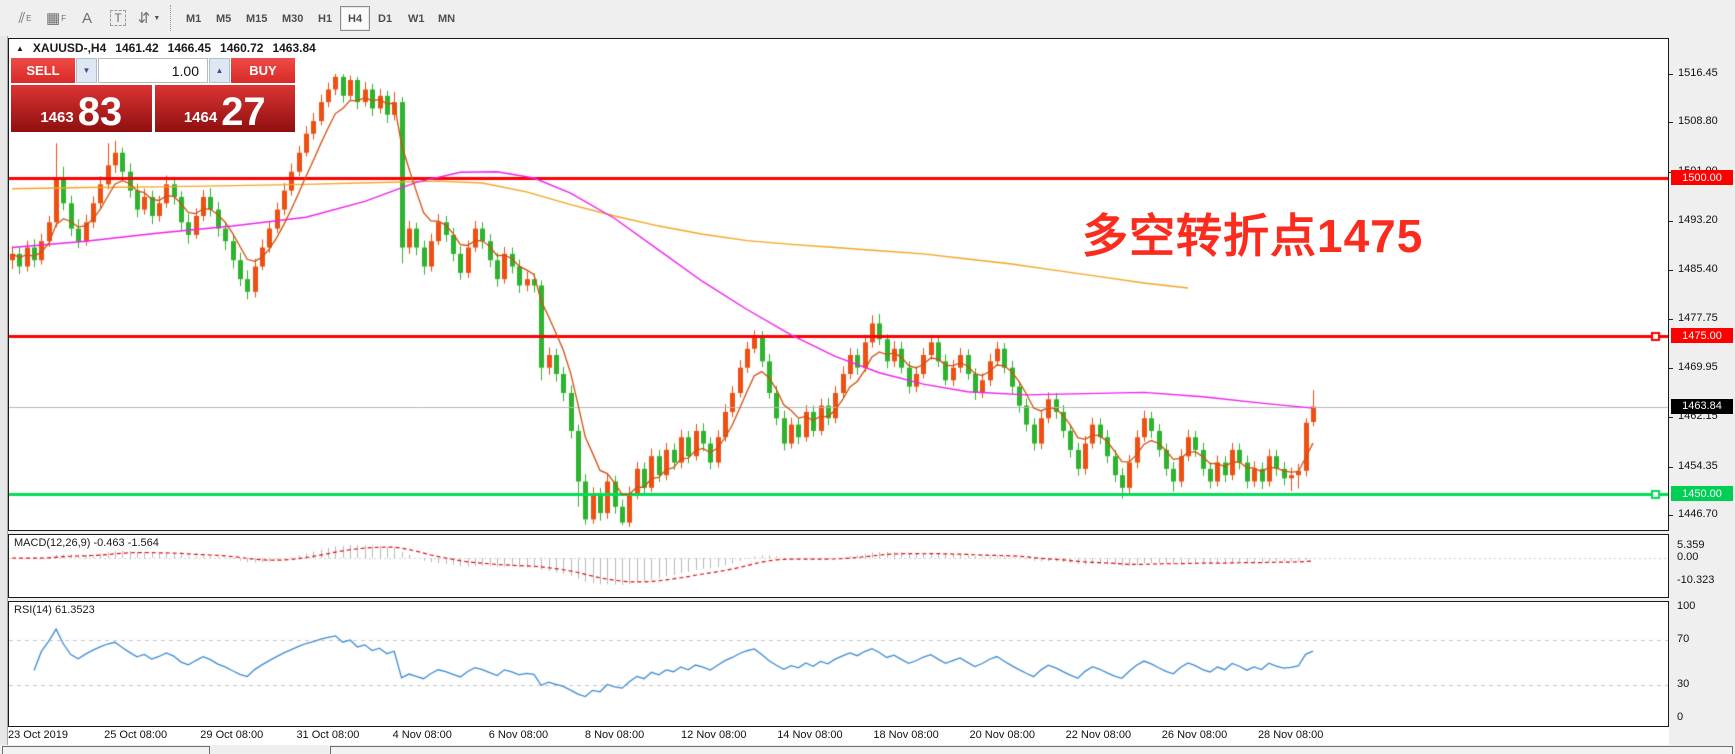 This screenshot has height=754, width=1735. What do you see at coordinates (1698, 121) in the screenshot?
I see `price-axis-tick: 1508.80` at bounding box center [1698, 121].